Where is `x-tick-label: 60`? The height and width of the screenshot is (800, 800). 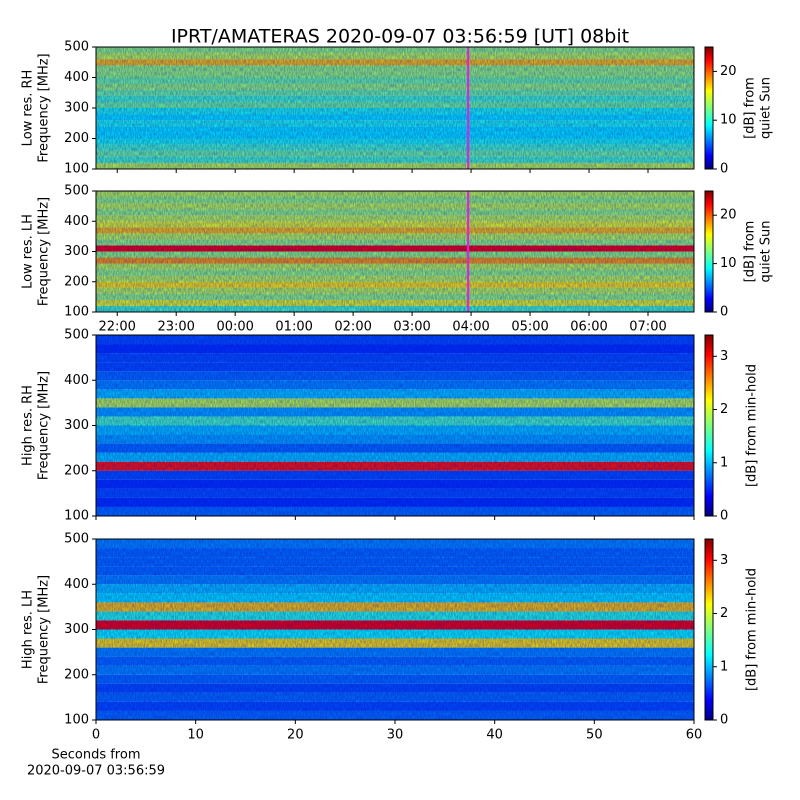 x-tick-label: 60 is located at coordinates (694, 735).